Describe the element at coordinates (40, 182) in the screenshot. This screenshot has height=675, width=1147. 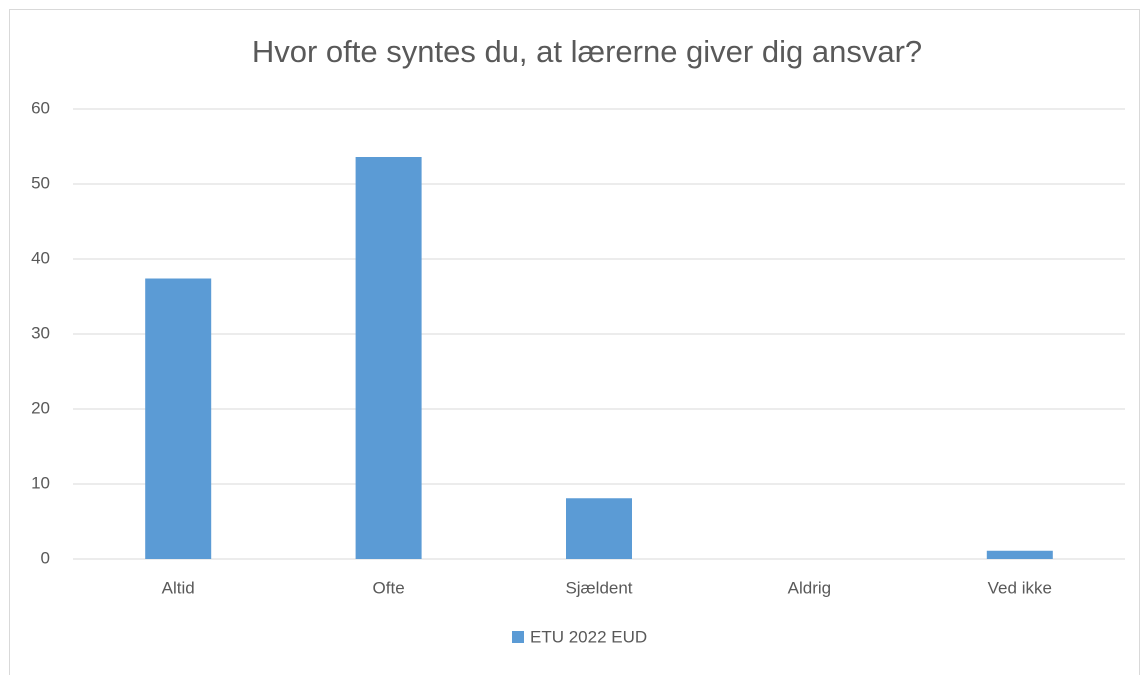
I see `y-tick-label: 50` at that location.